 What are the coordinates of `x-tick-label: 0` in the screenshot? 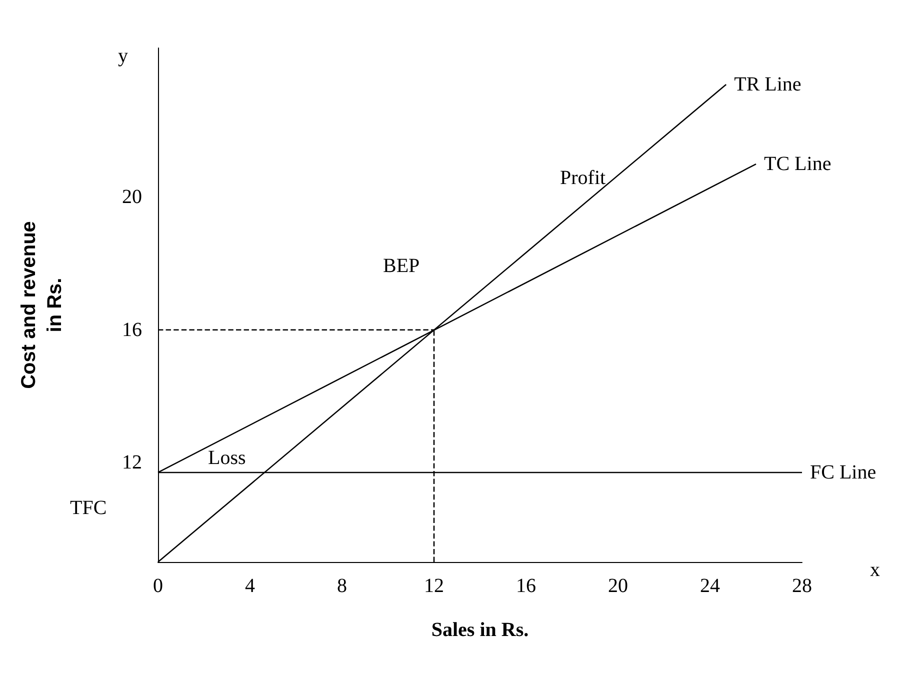 It's located at (158, 586).